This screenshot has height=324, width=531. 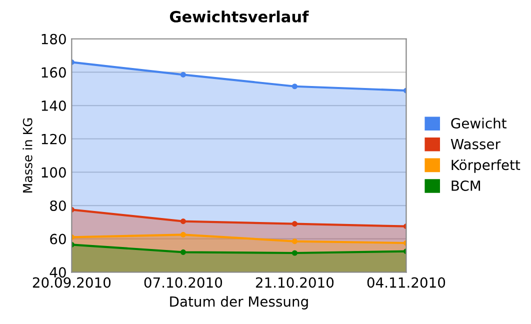 I want to click on x-tick-label: 20.09.2010, so click(x=71, y=282).